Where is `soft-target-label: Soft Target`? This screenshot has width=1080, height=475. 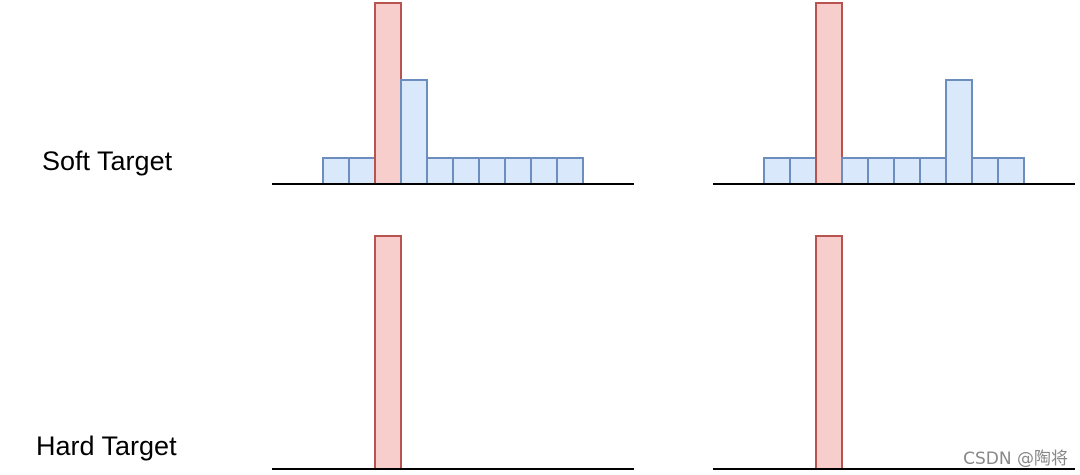
soft-target-label: Soft Target is located at coordinates (107, 161).